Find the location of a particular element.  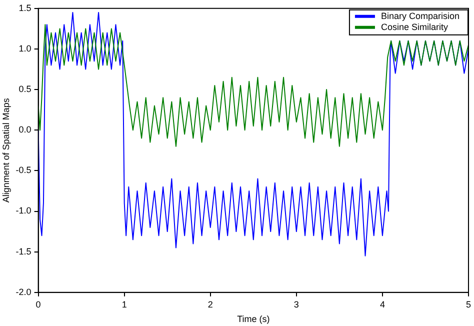

y-tick-label: 0.0 is located at coordinates (25, 129).